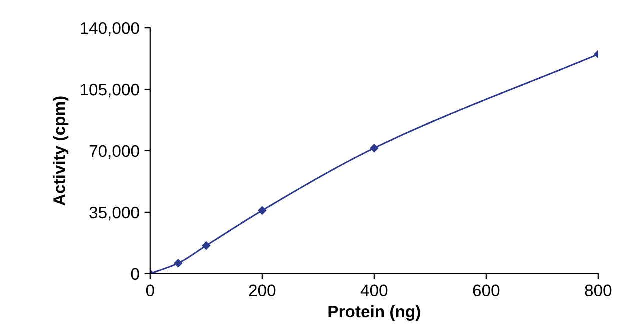 The image size is (640, 330). I want to click on y-tick-label: 105,000, so click(110, 91).